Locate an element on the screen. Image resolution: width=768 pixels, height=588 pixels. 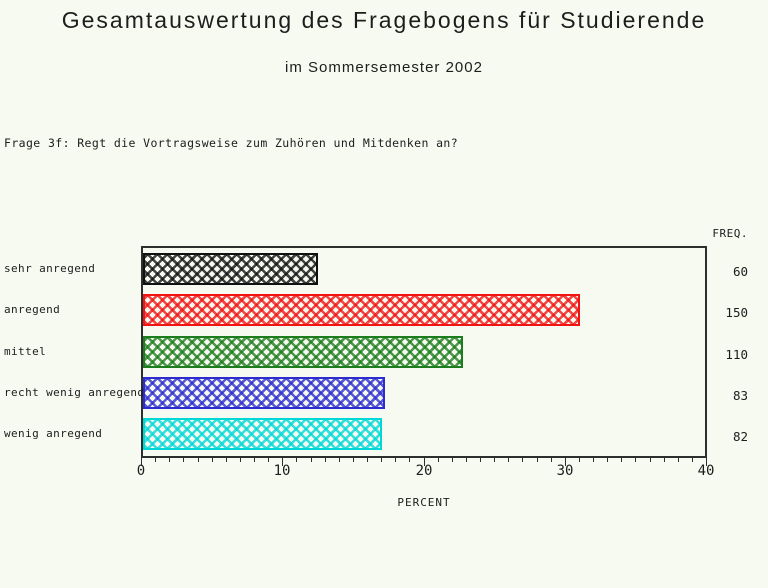
category-label: mittel is located at coordinates (25, 351).